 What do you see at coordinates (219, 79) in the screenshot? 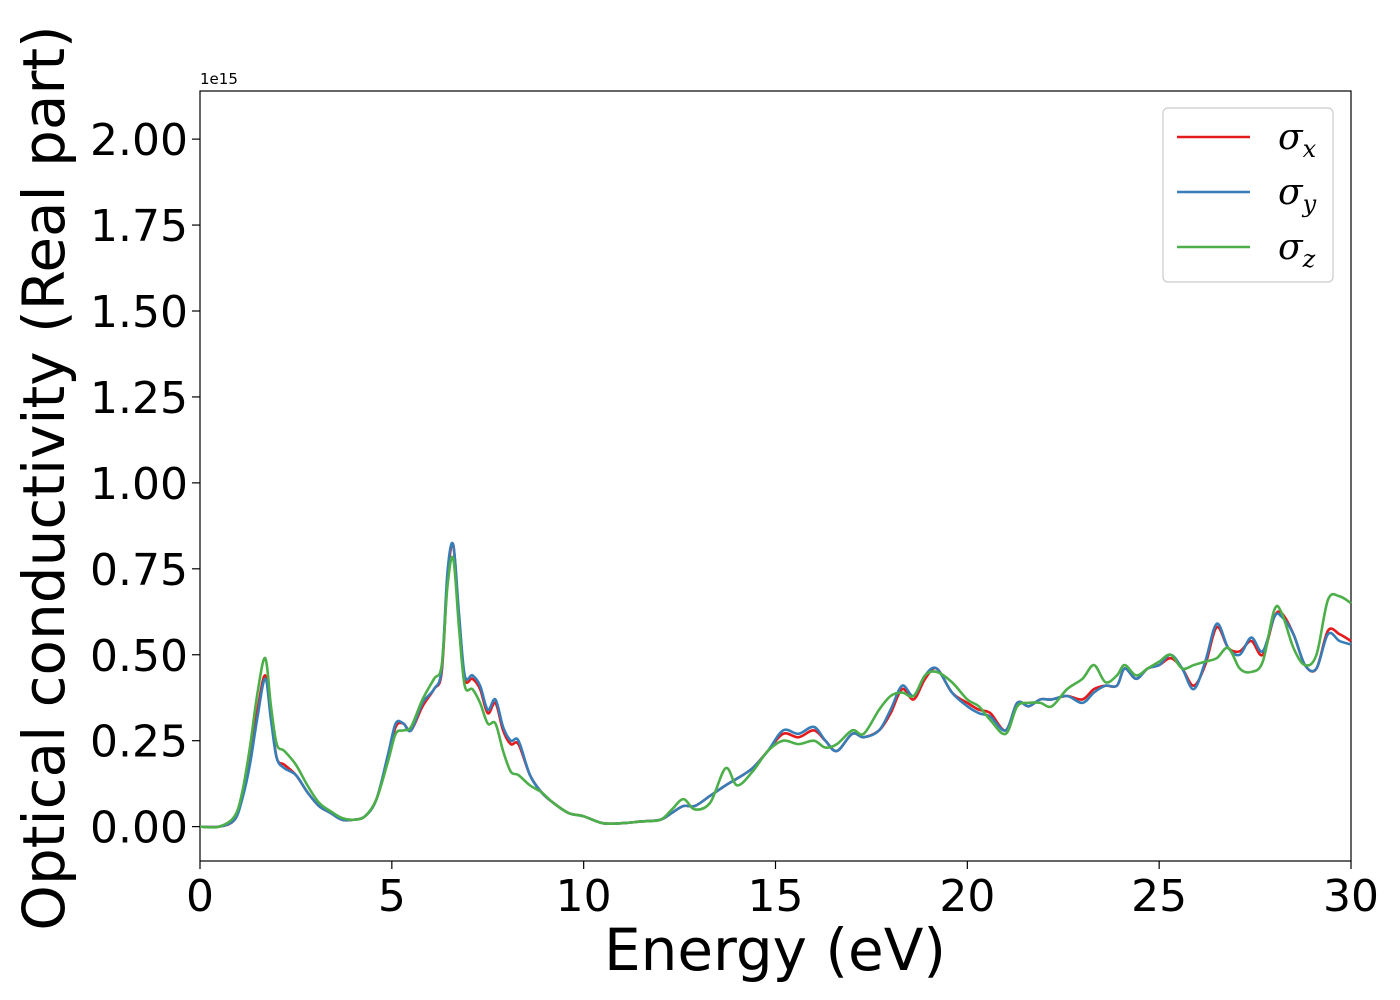
I see `y-axis-offset-label: 1e15` at bounding box center [219, 79].